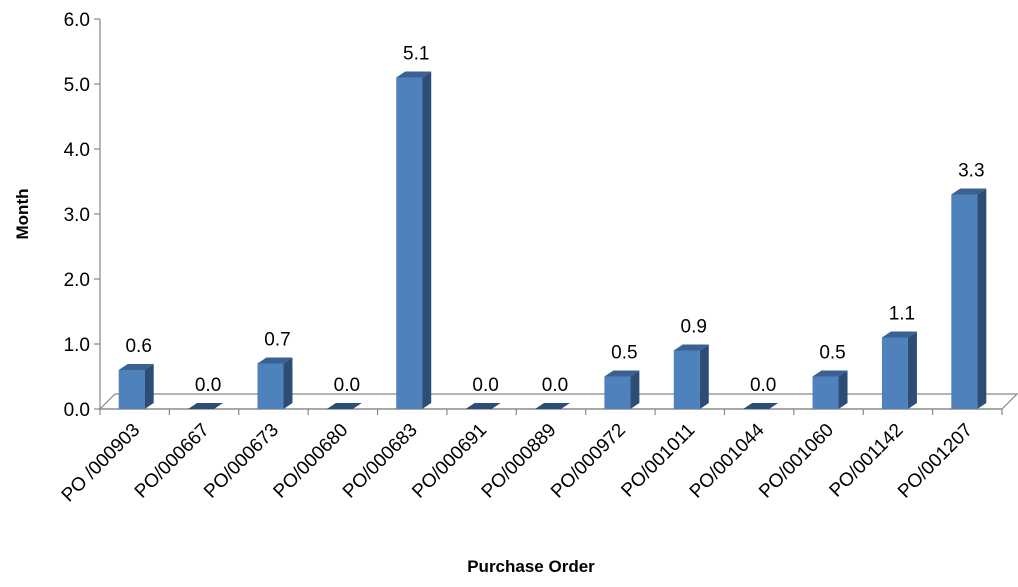 The width and height of the screenshot is (1018, 587). I want to click on y-tick-label: 3.0, so click(77, 215).